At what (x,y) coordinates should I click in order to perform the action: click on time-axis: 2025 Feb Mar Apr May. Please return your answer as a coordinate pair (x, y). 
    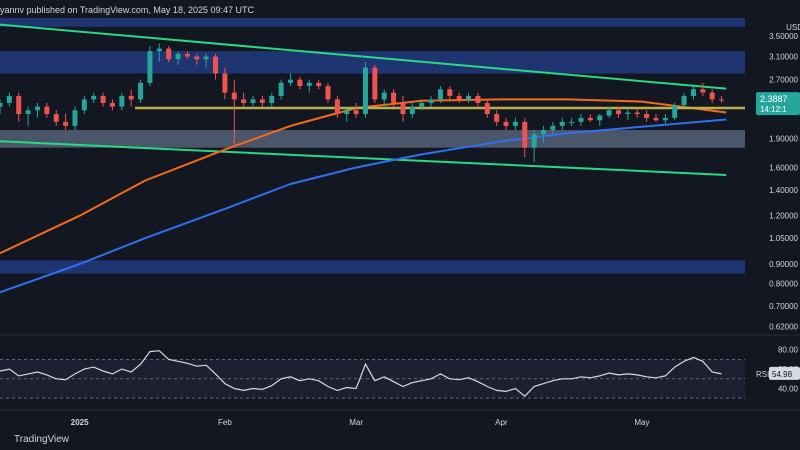
    Looking at the image, I should click on (400, 418).